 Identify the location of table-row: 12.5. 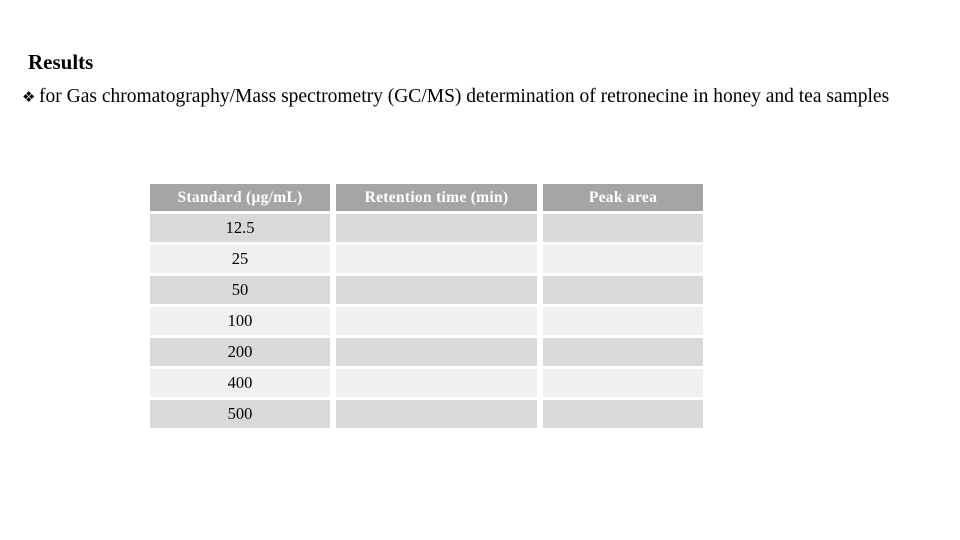
(426, 229).